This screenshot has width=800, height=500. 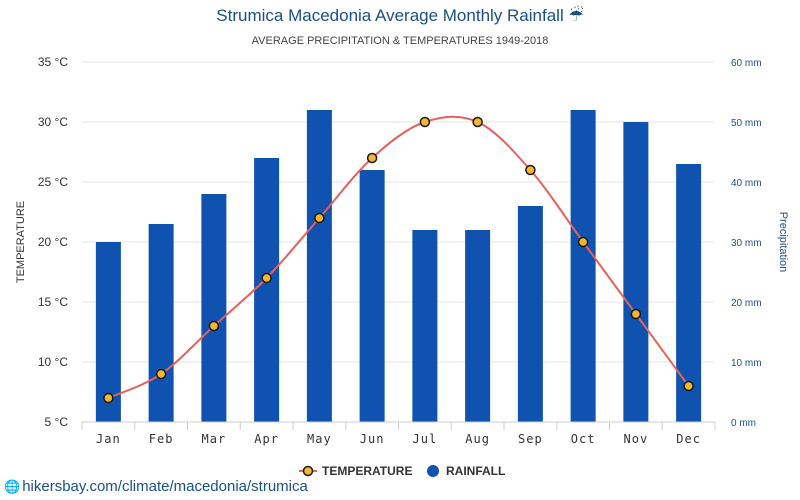 What do you see at coordinates (12, 486) in the screenshot?
I see `globe-icon: 🌐` at bounding box center [12, 486].